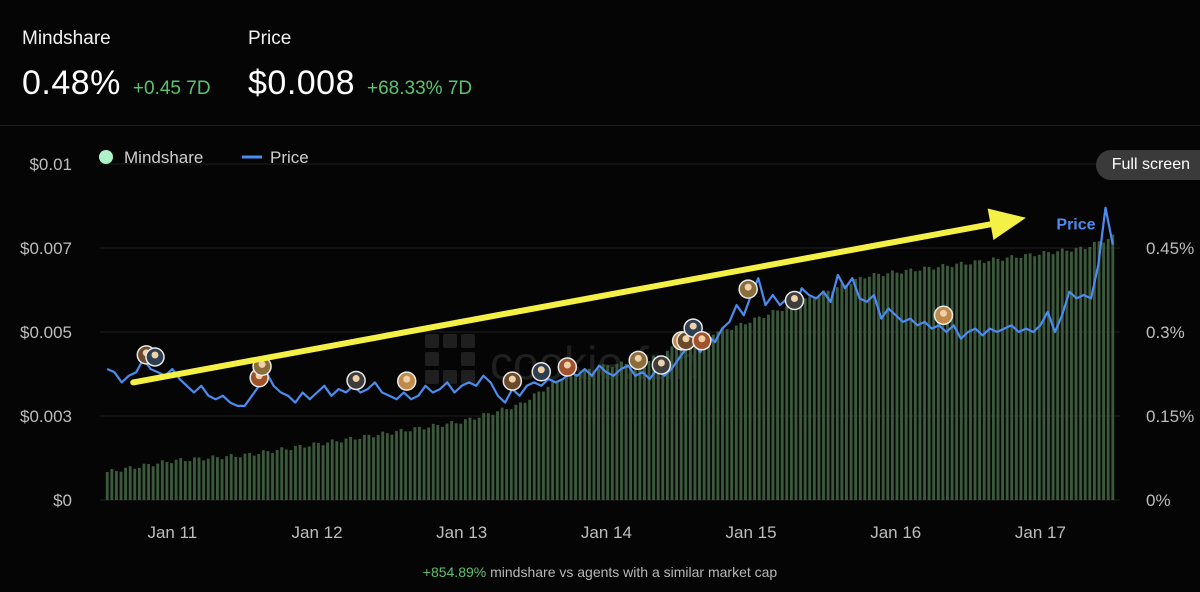 This screenshot has height=592, width=1200. Describe the element at coordinates (1147, 165) in the screenshot. I see `full-screen-button: Full screen` at that location.